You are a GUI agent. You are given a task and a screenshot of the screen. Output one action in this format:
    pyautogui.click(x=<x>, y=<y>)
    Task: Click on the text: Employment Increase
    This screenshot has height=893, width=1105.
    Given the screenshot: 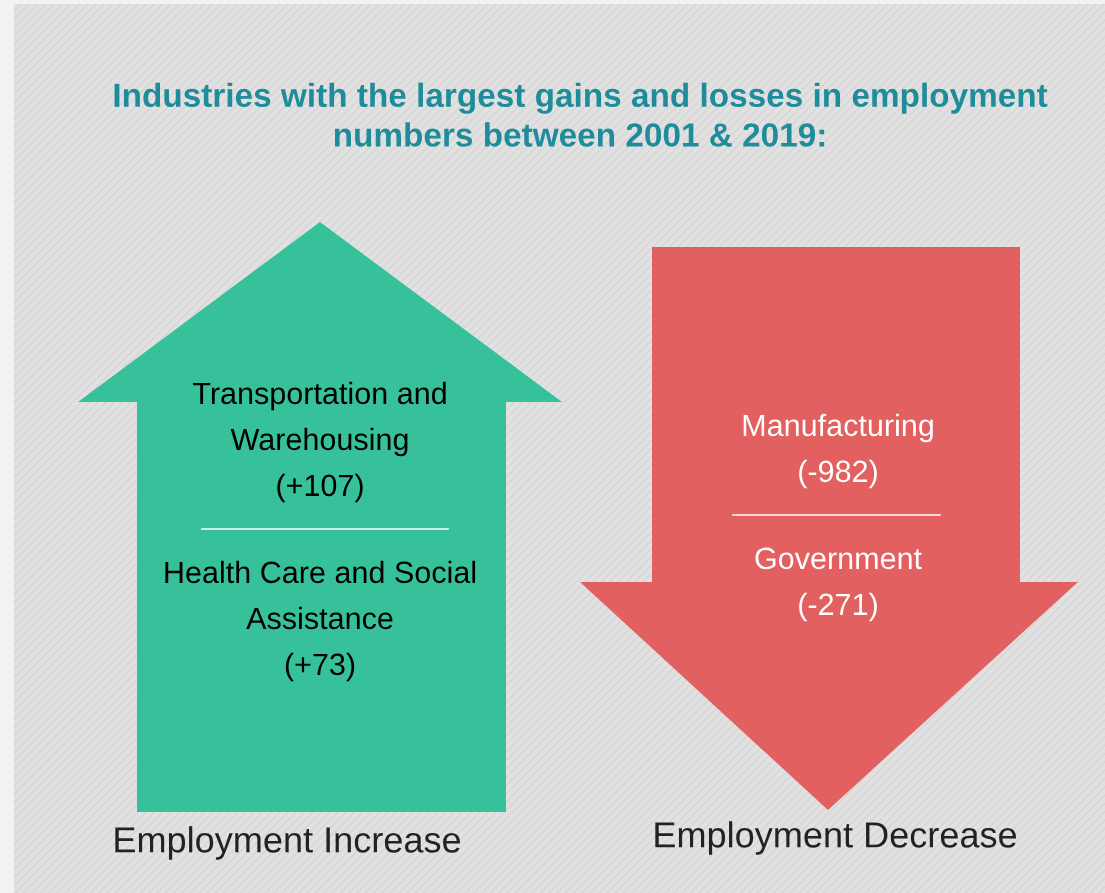 What is the action you would take?
    pyautogui.click(x=288, y=843)
    